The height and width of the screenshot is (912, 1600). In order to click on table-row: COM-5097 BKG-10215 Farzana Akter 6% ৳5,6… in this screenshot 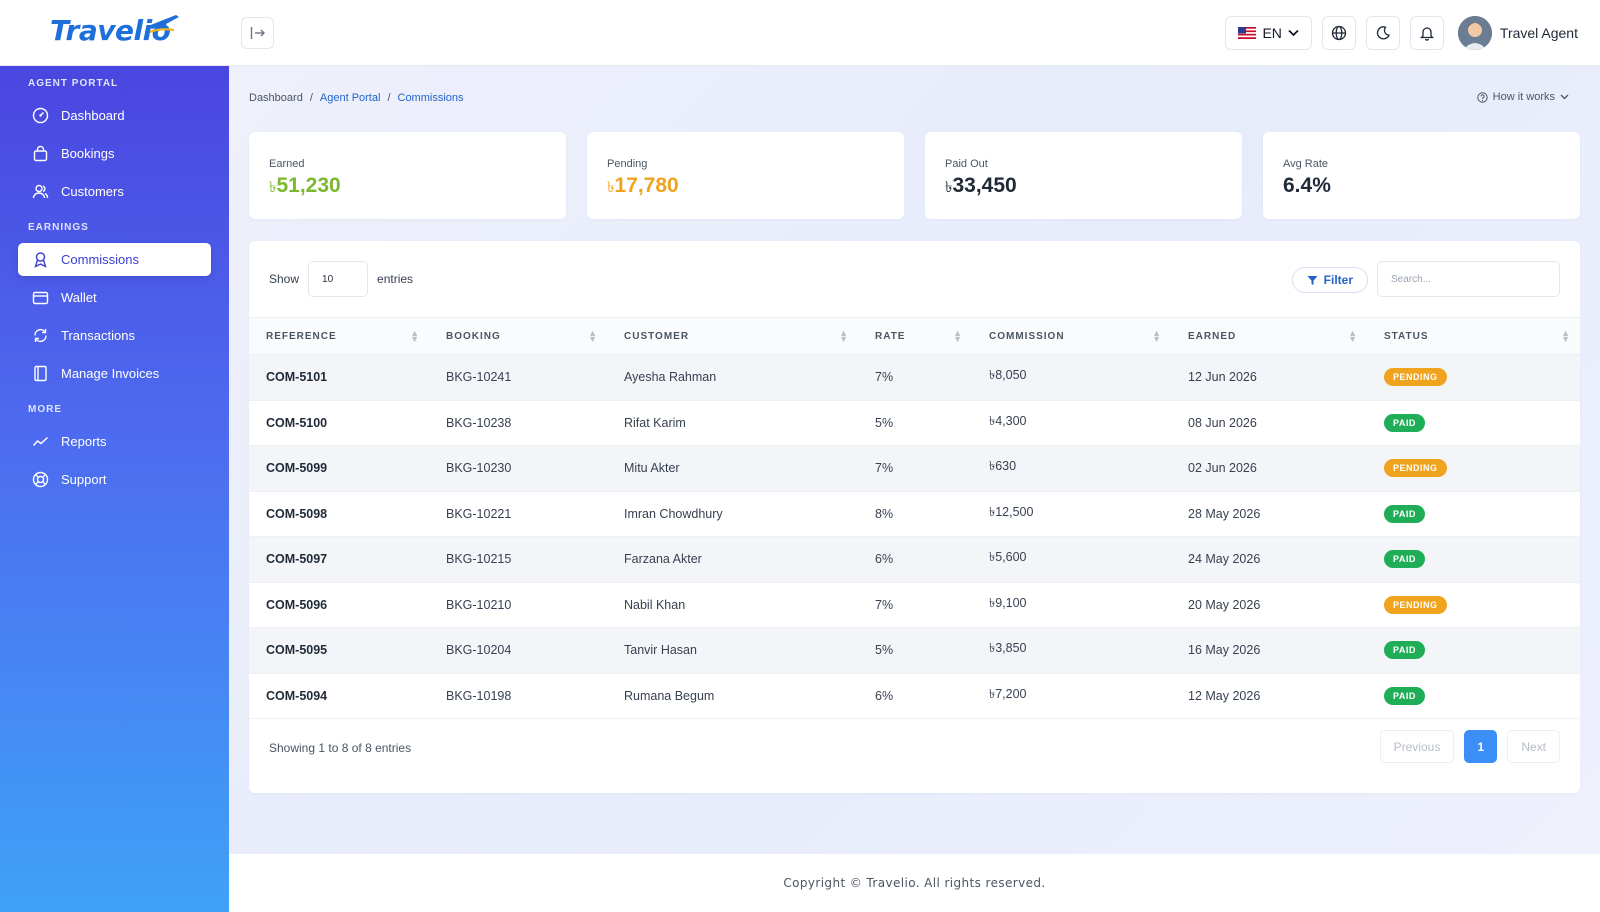, I will do `click(914, 559)`.